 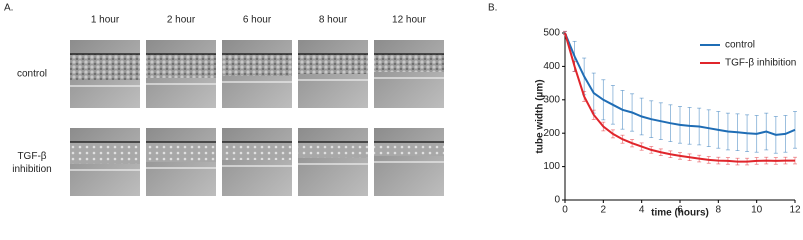 What do you see at coordinates (719, 210) in the screenshot?
I see `x-tick-label: 8` at bounding box center [719, 210].